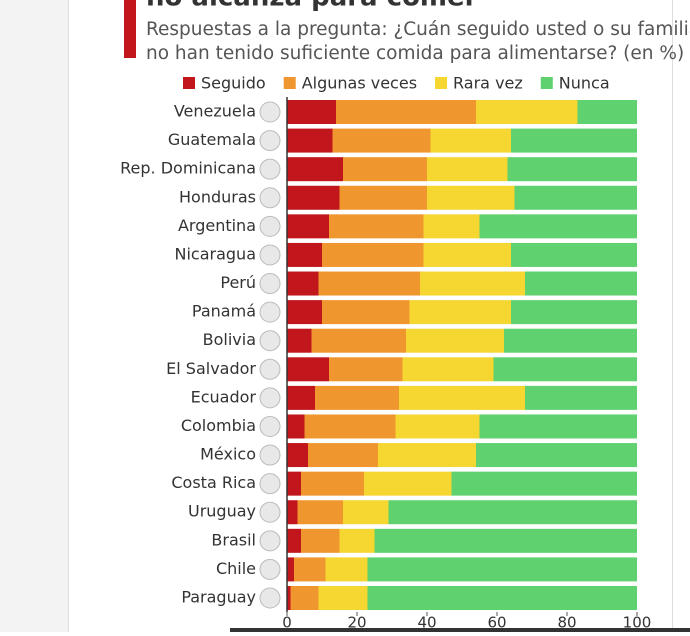 The image size is (690, 636). Describe the element at coordinates (238, 282) in the screenshot. I see `y-tick-label: Perú` at that location.